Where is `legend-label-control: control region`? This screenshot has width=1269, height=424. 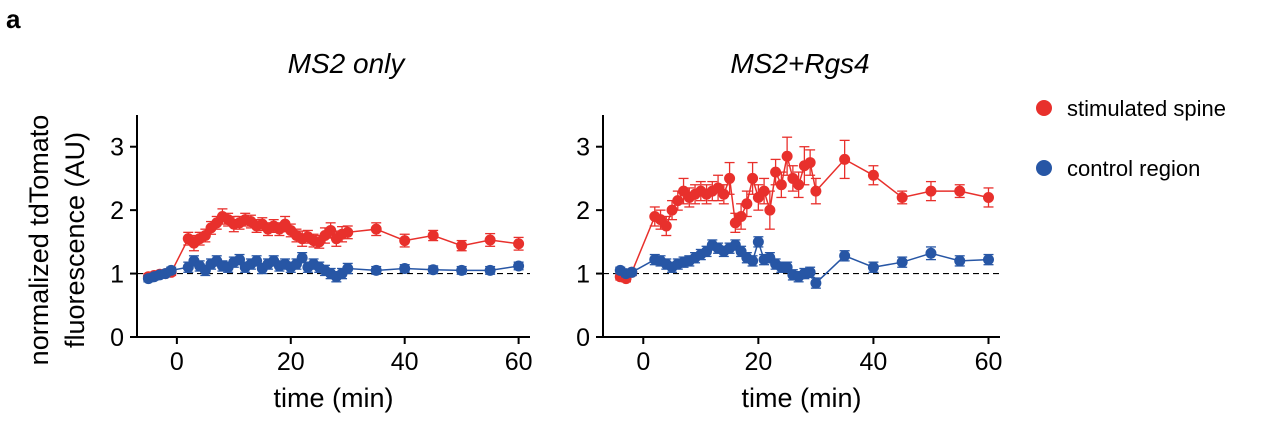 legend-label-control: control region is located at coordinates (1133, 168).